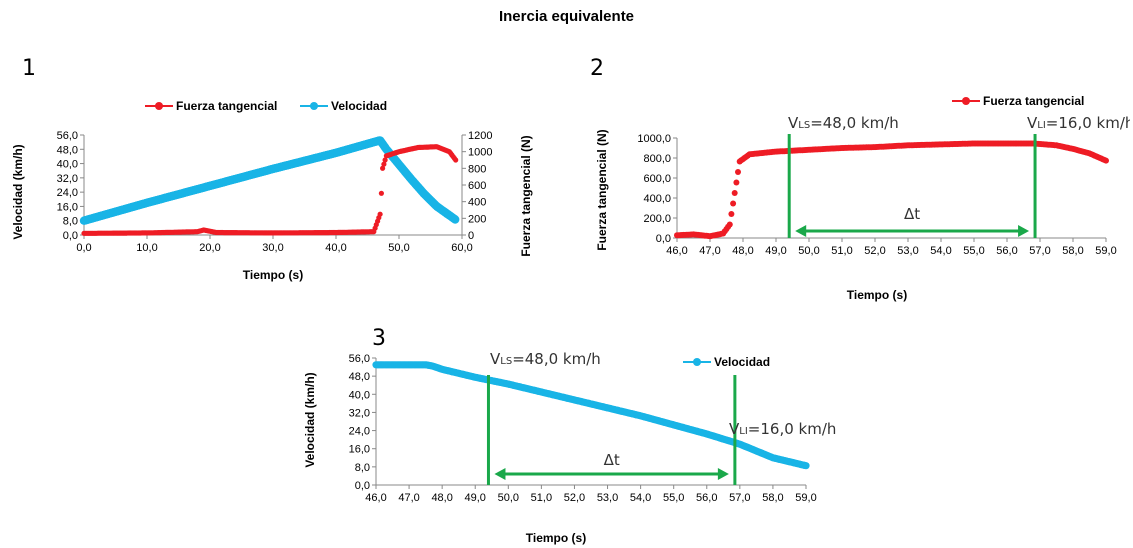 This screenshot has width=1133, height=548. I want to click on x-tick-label: 55,0, so click(673, 498).